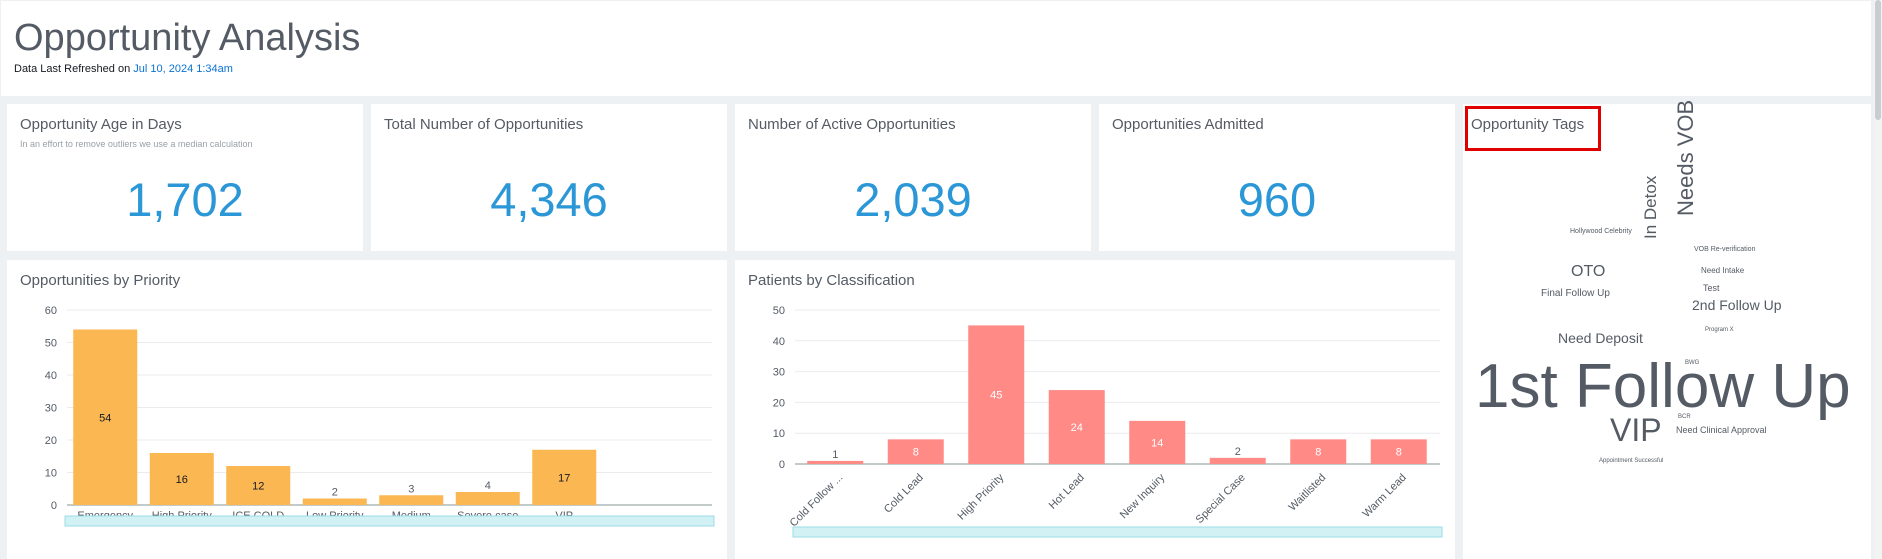 The image size is (1882, 559). Describe the element at coordinates (101, 124) in the screenshot. I see `kpi-title: Opportunity Age in Days` at that location.